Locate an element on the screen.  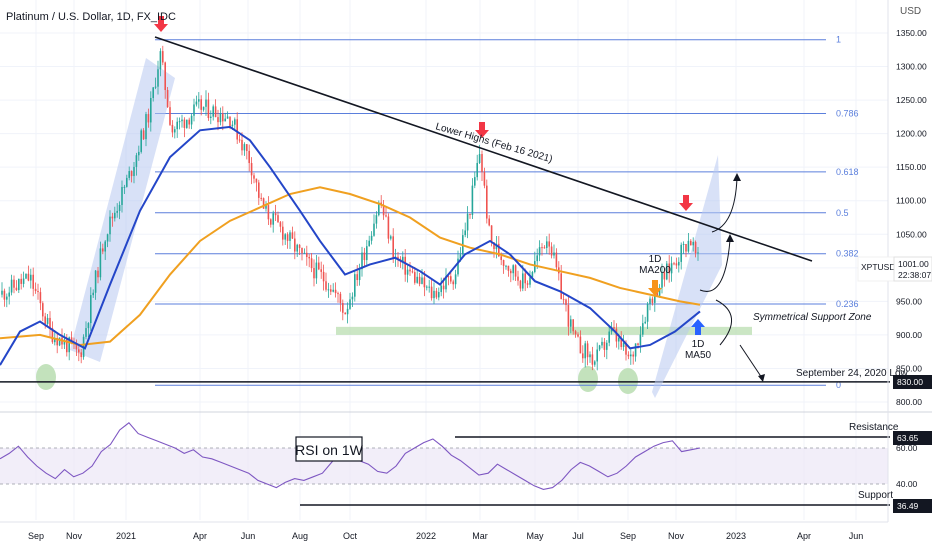
time-tick: Mar is located at coordinates (480, 536).